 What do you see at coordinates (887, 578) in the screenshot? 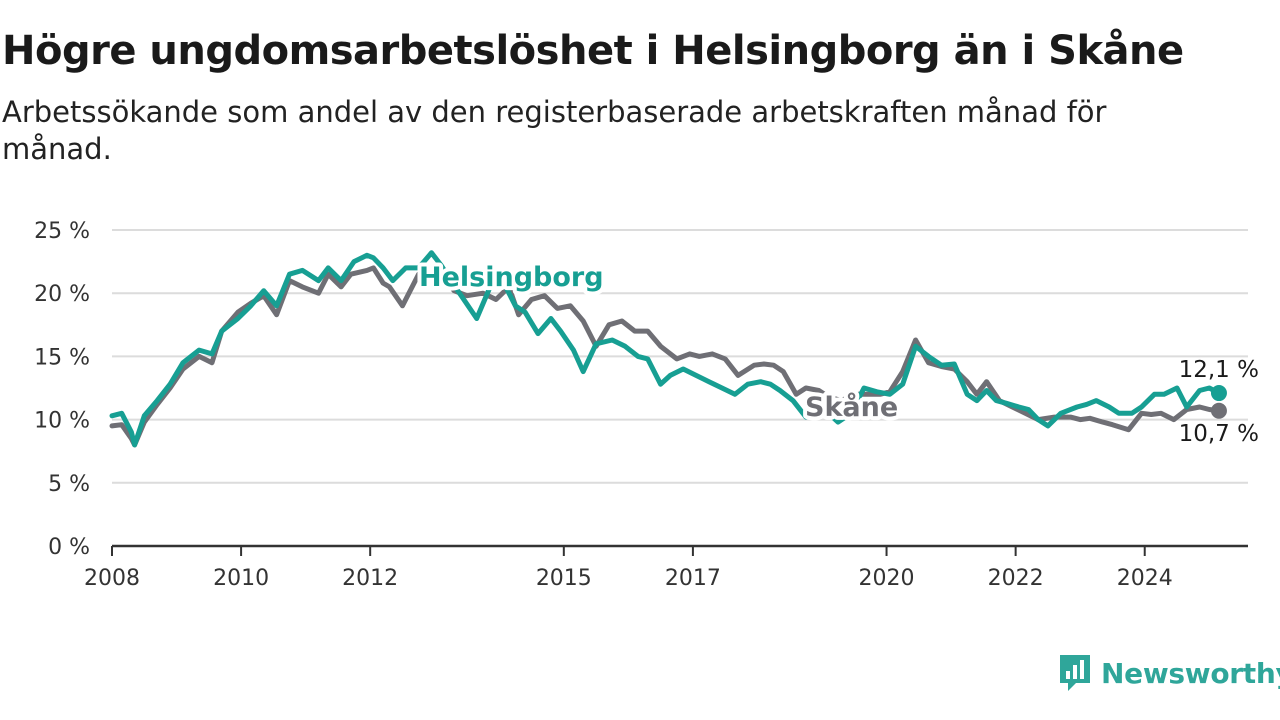
I see `x-tick-label: 2020` at bounding box center [887, 578].